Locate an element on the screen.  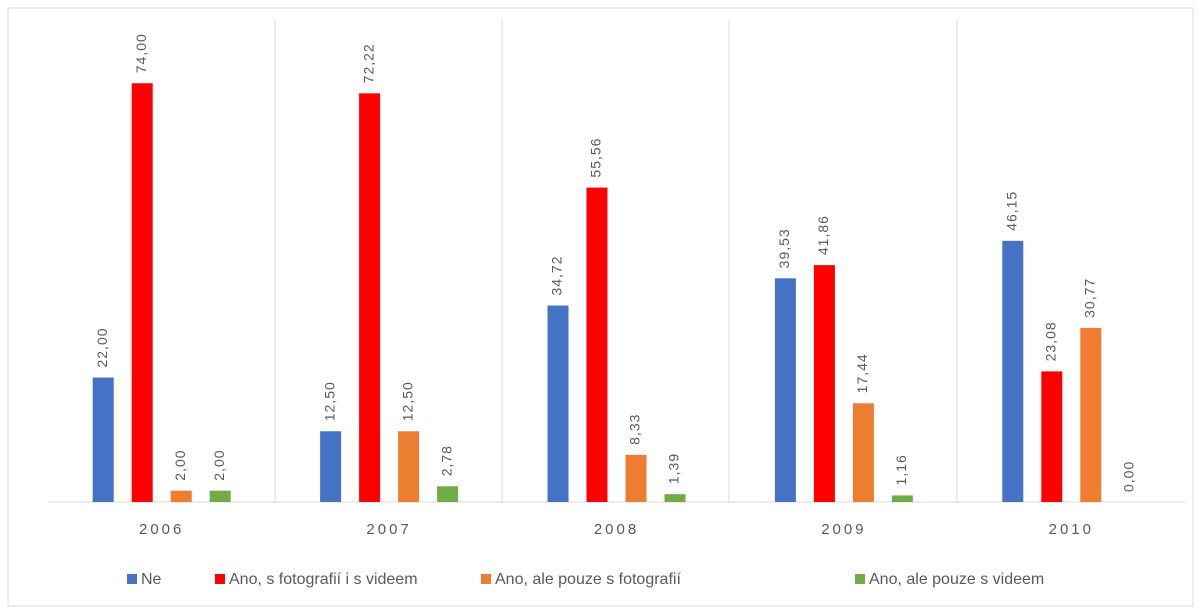
data-label: 39,53 is located at coordinates (784, 248).